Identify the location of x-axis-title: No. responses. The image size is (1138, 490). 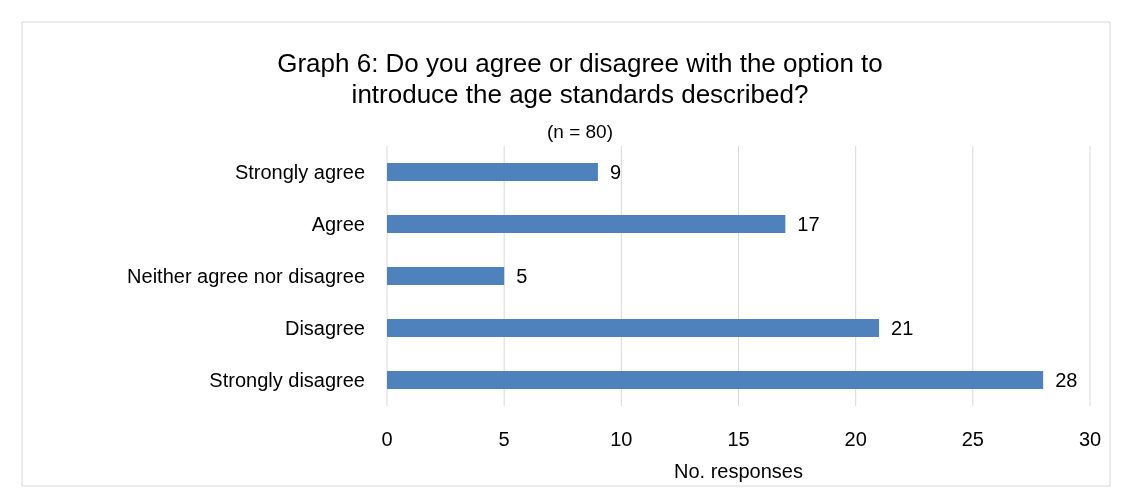
(738, 471).